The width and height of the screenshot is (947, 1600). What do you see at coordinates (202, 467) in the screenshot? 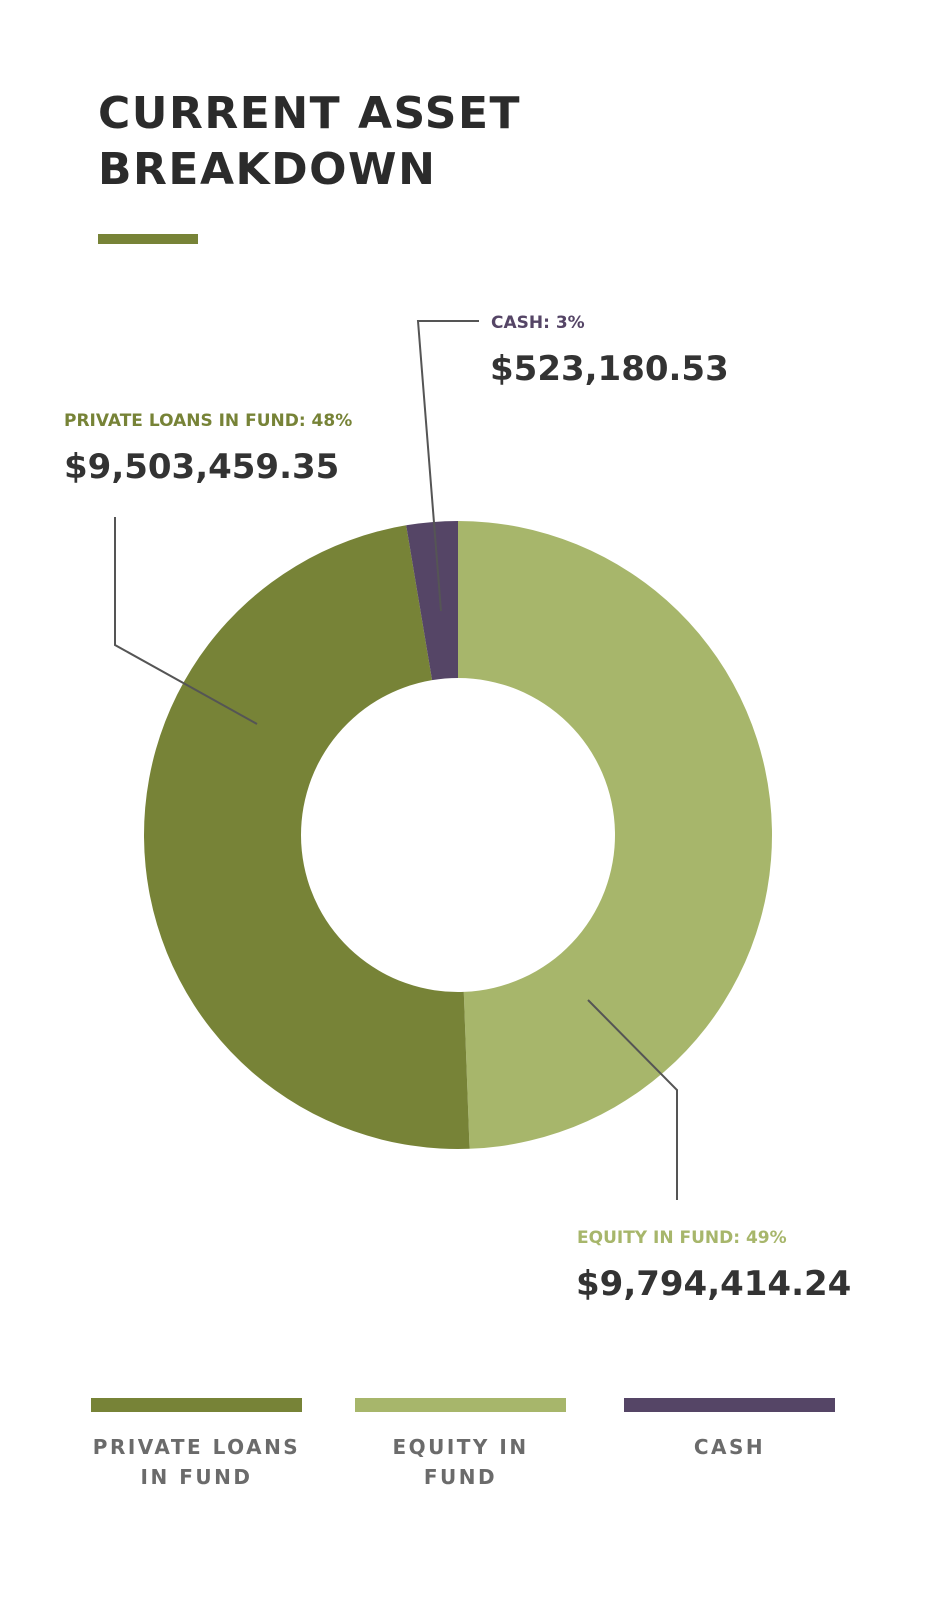
I see `callout-value-private-loans: $9,503,459.35` at bounding box center [202, 467].